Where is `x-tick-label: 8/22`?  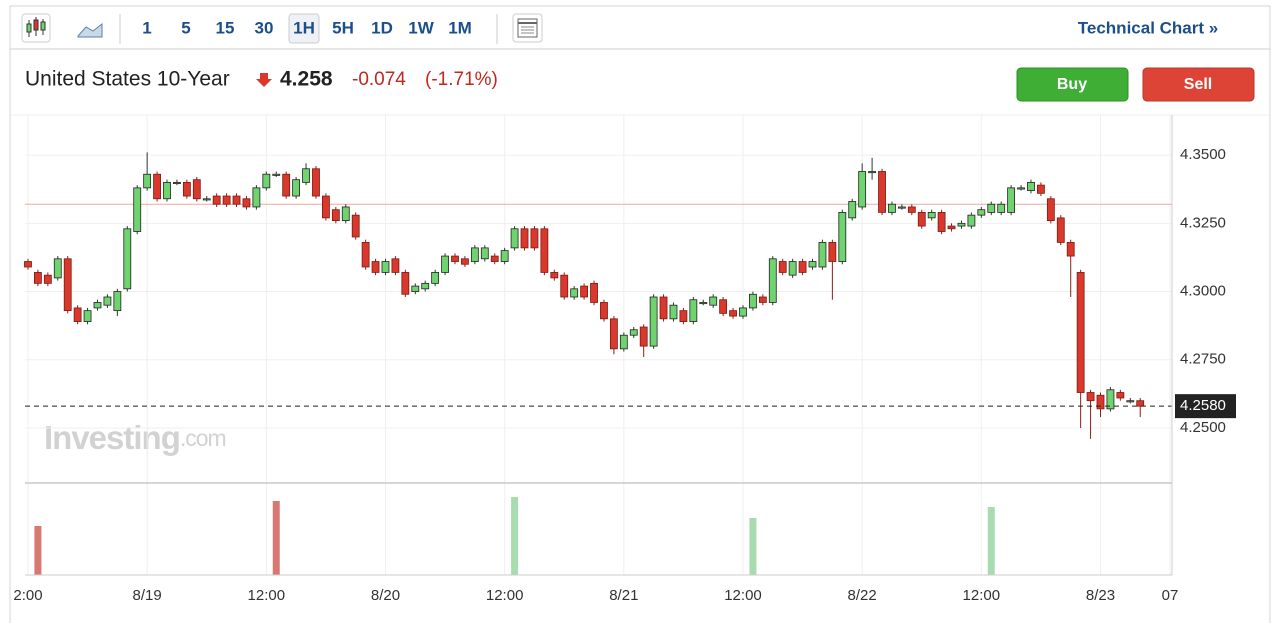 x-tick-label: 8/22 is located at coordinates (862, 595).